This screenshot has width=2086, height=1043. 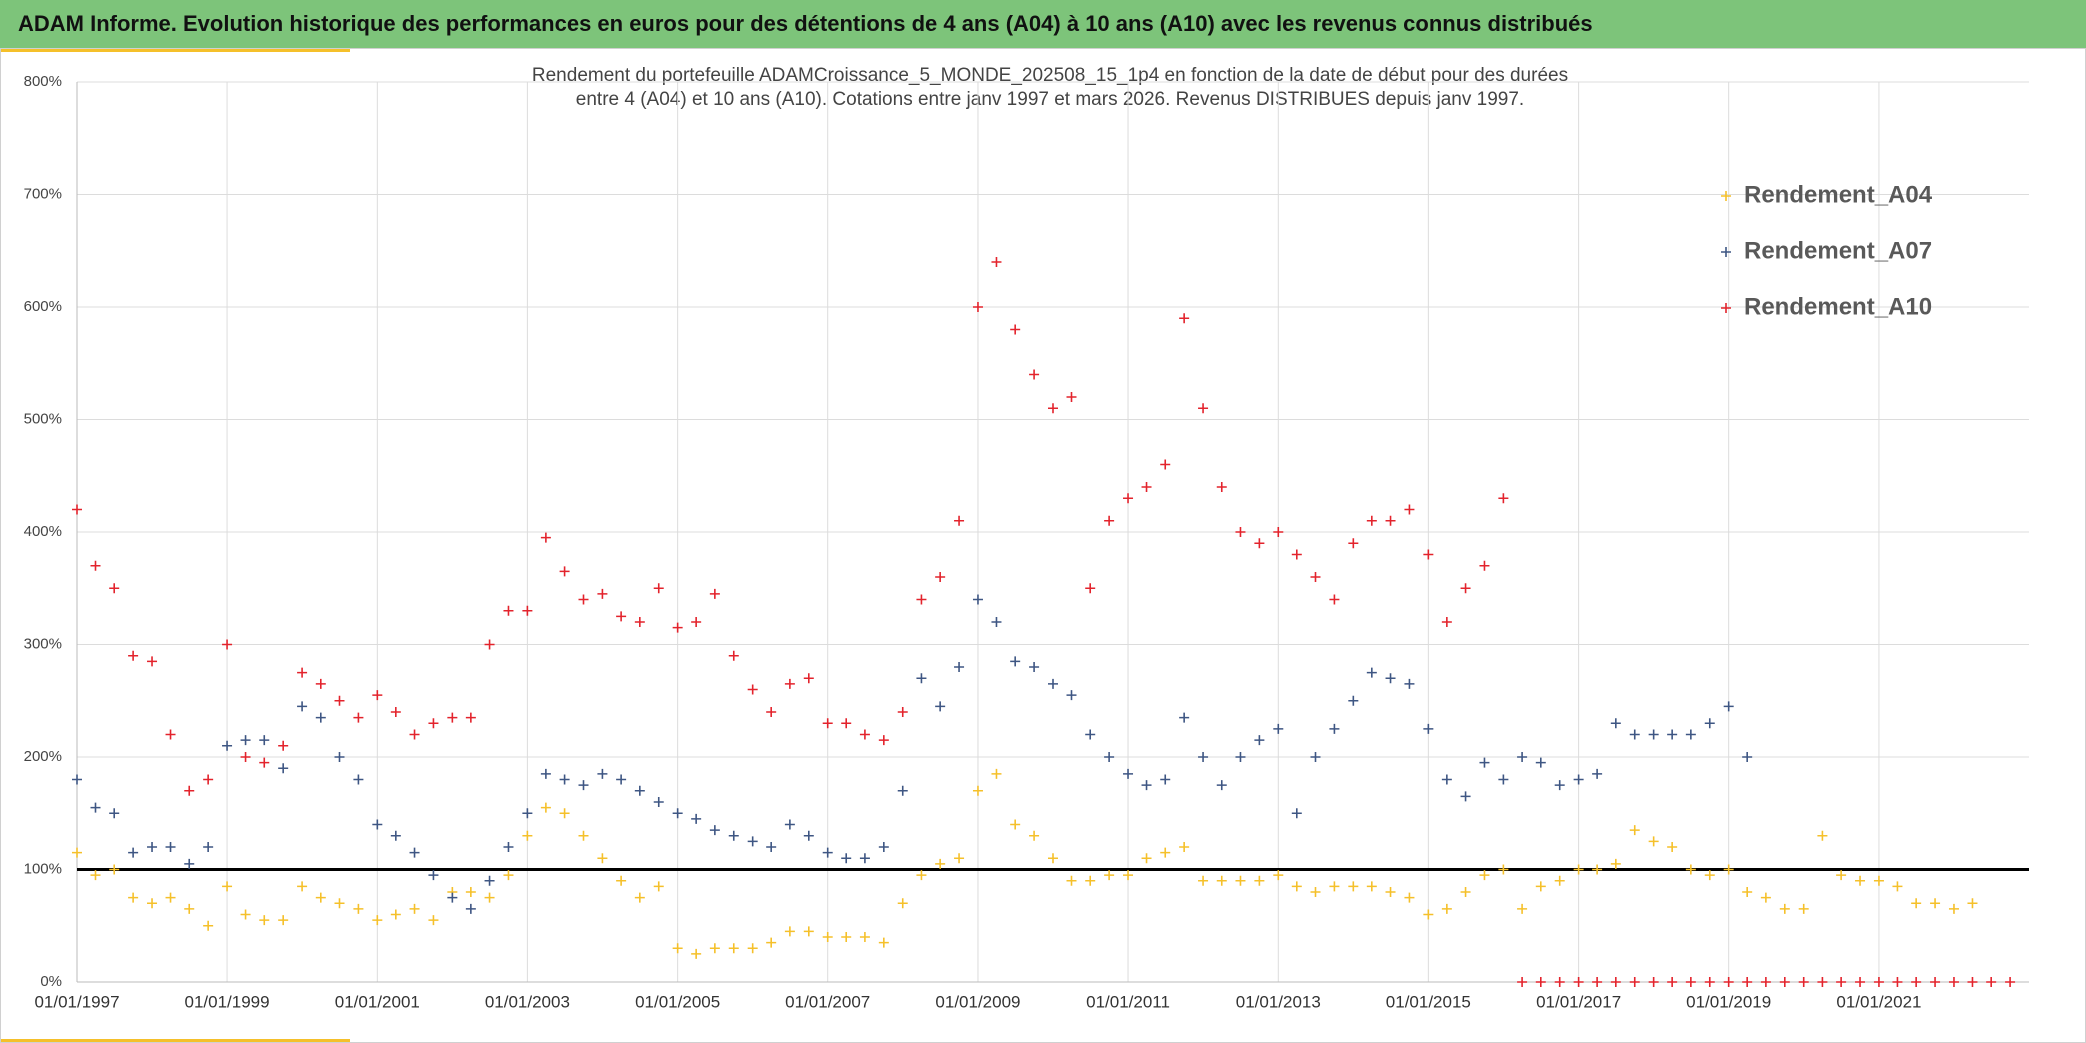 What do you see at coordinates (43, 756) in the screenshot?
I see `y-tick-label: 200%` at bounding box center [43, 756].